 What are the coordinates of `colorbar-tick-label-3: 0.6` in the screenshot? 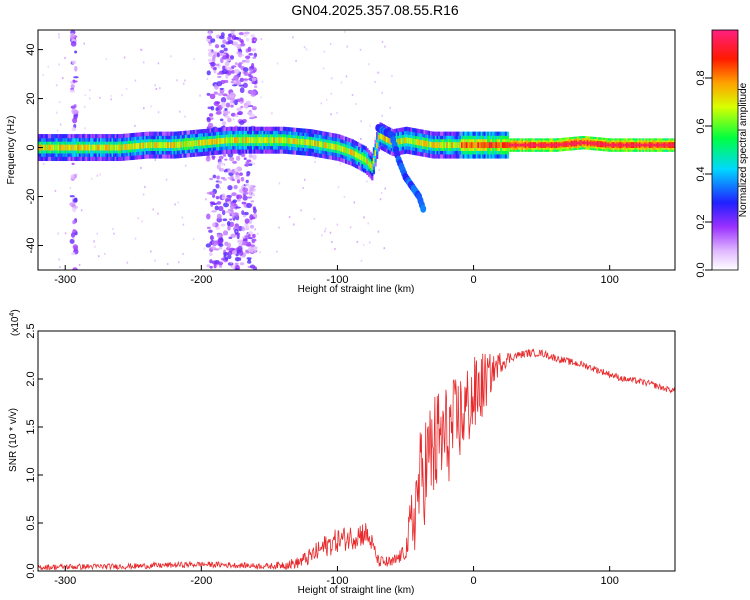 It's located at (701, 125).